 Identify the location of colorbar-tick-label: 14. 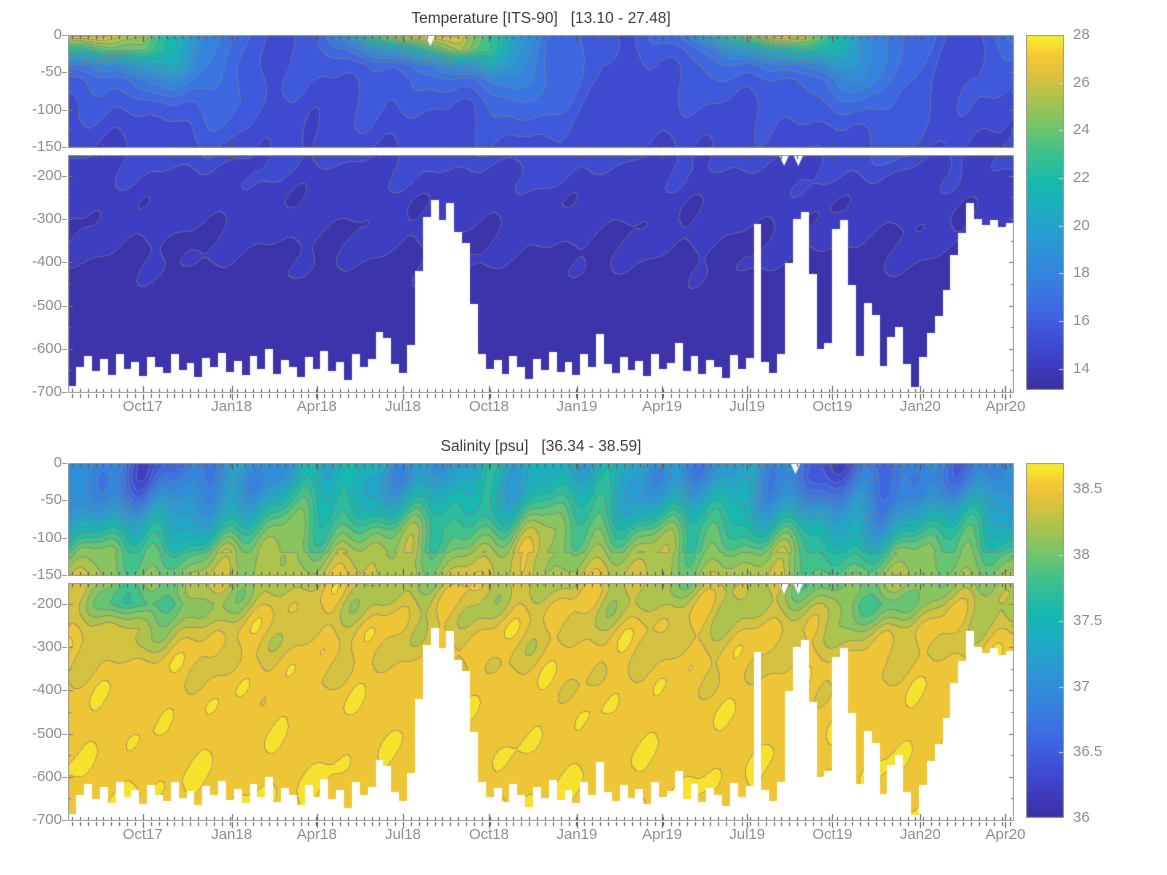
(1081, 368).